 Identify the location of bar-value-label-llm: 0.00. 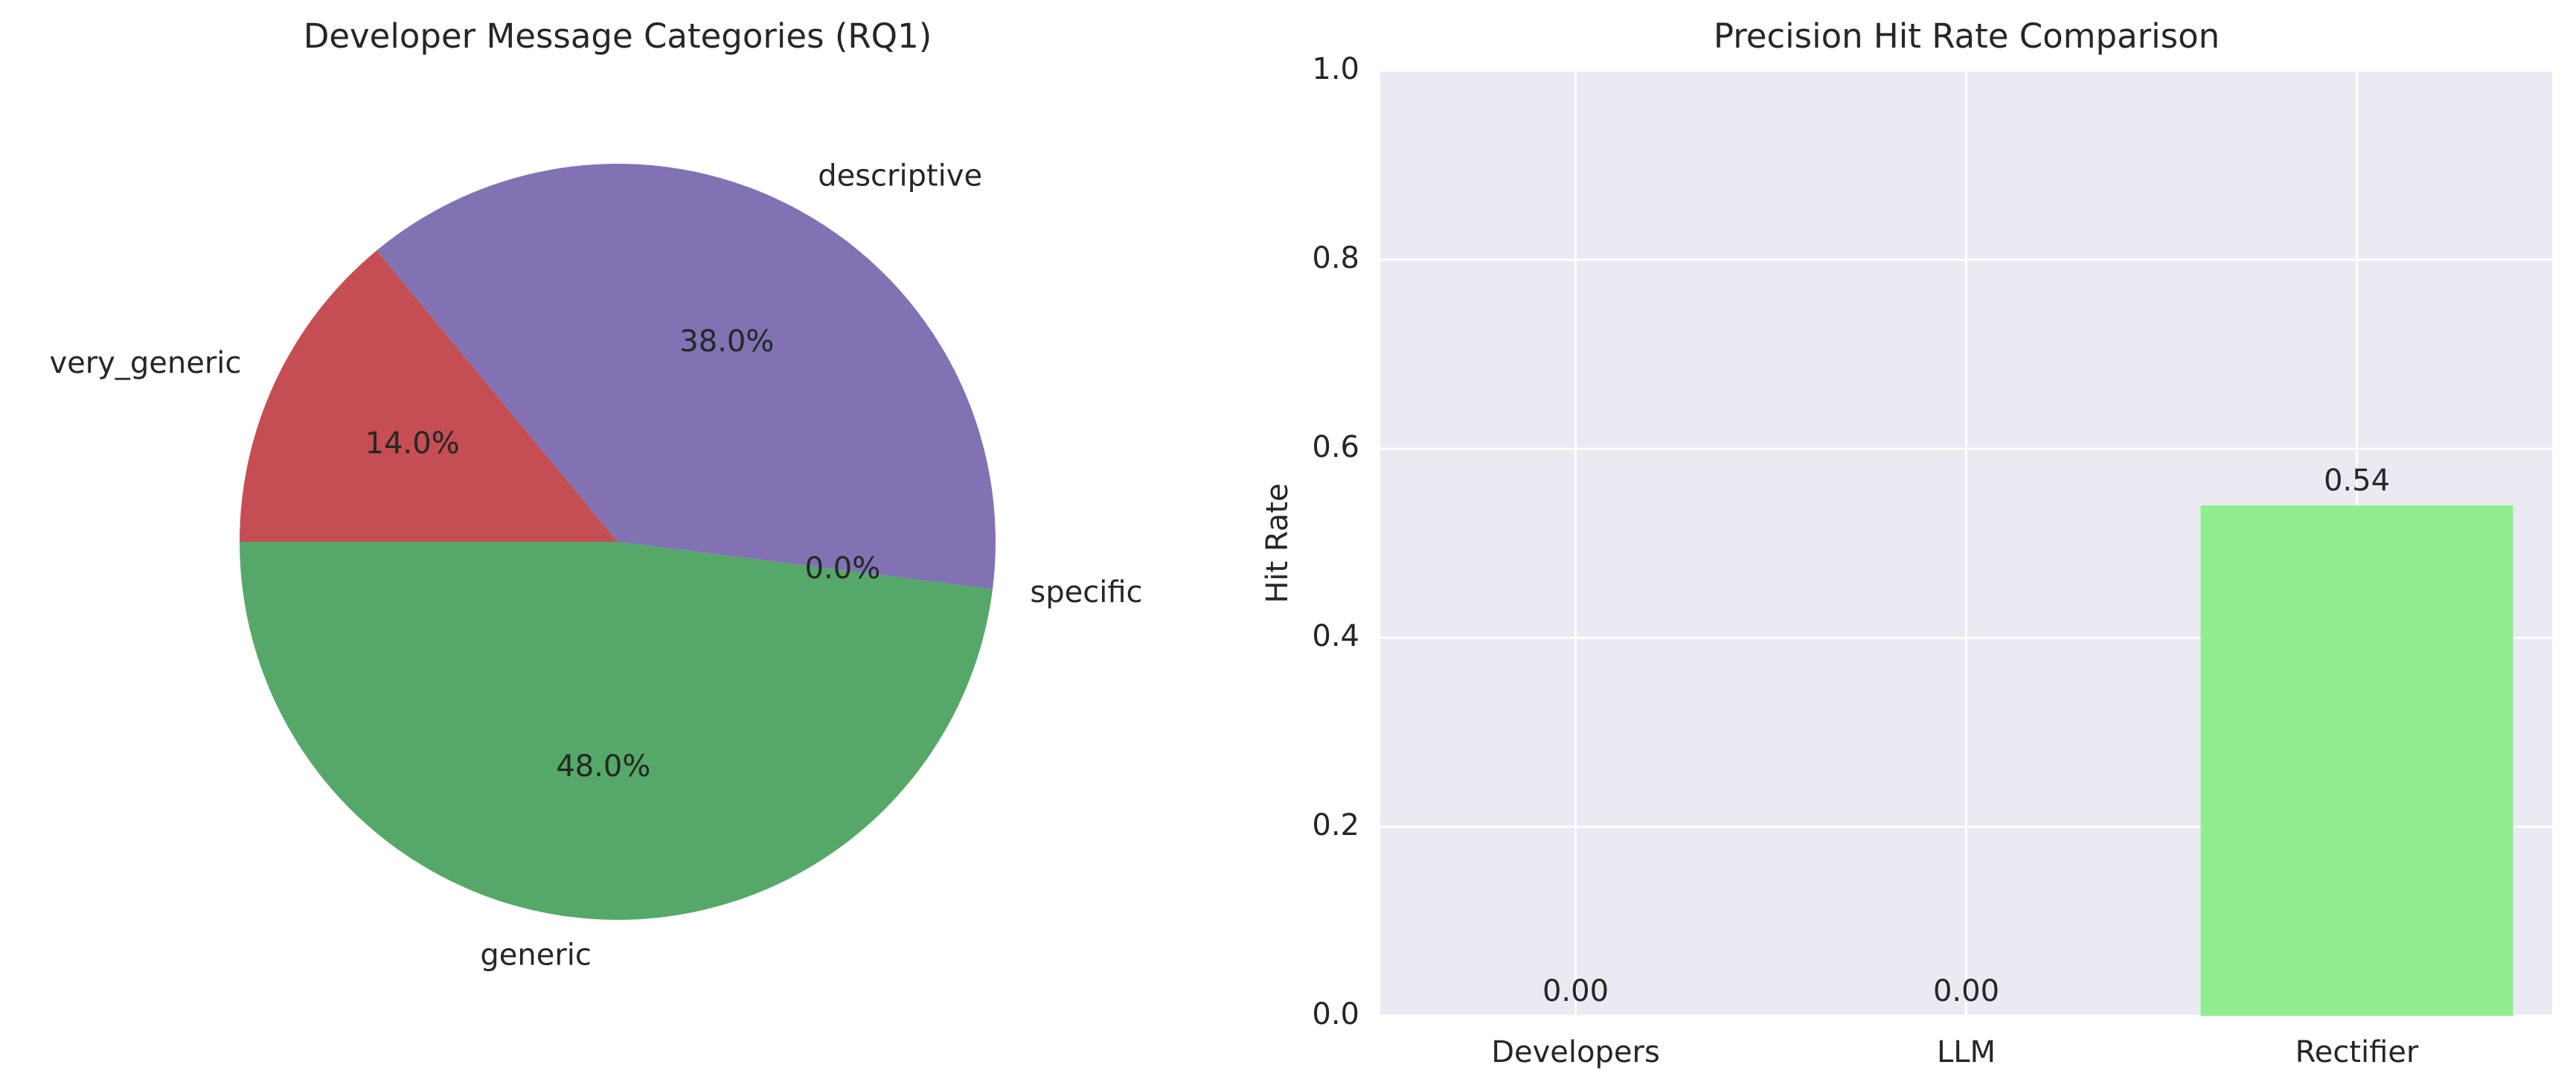
(1966, 991).